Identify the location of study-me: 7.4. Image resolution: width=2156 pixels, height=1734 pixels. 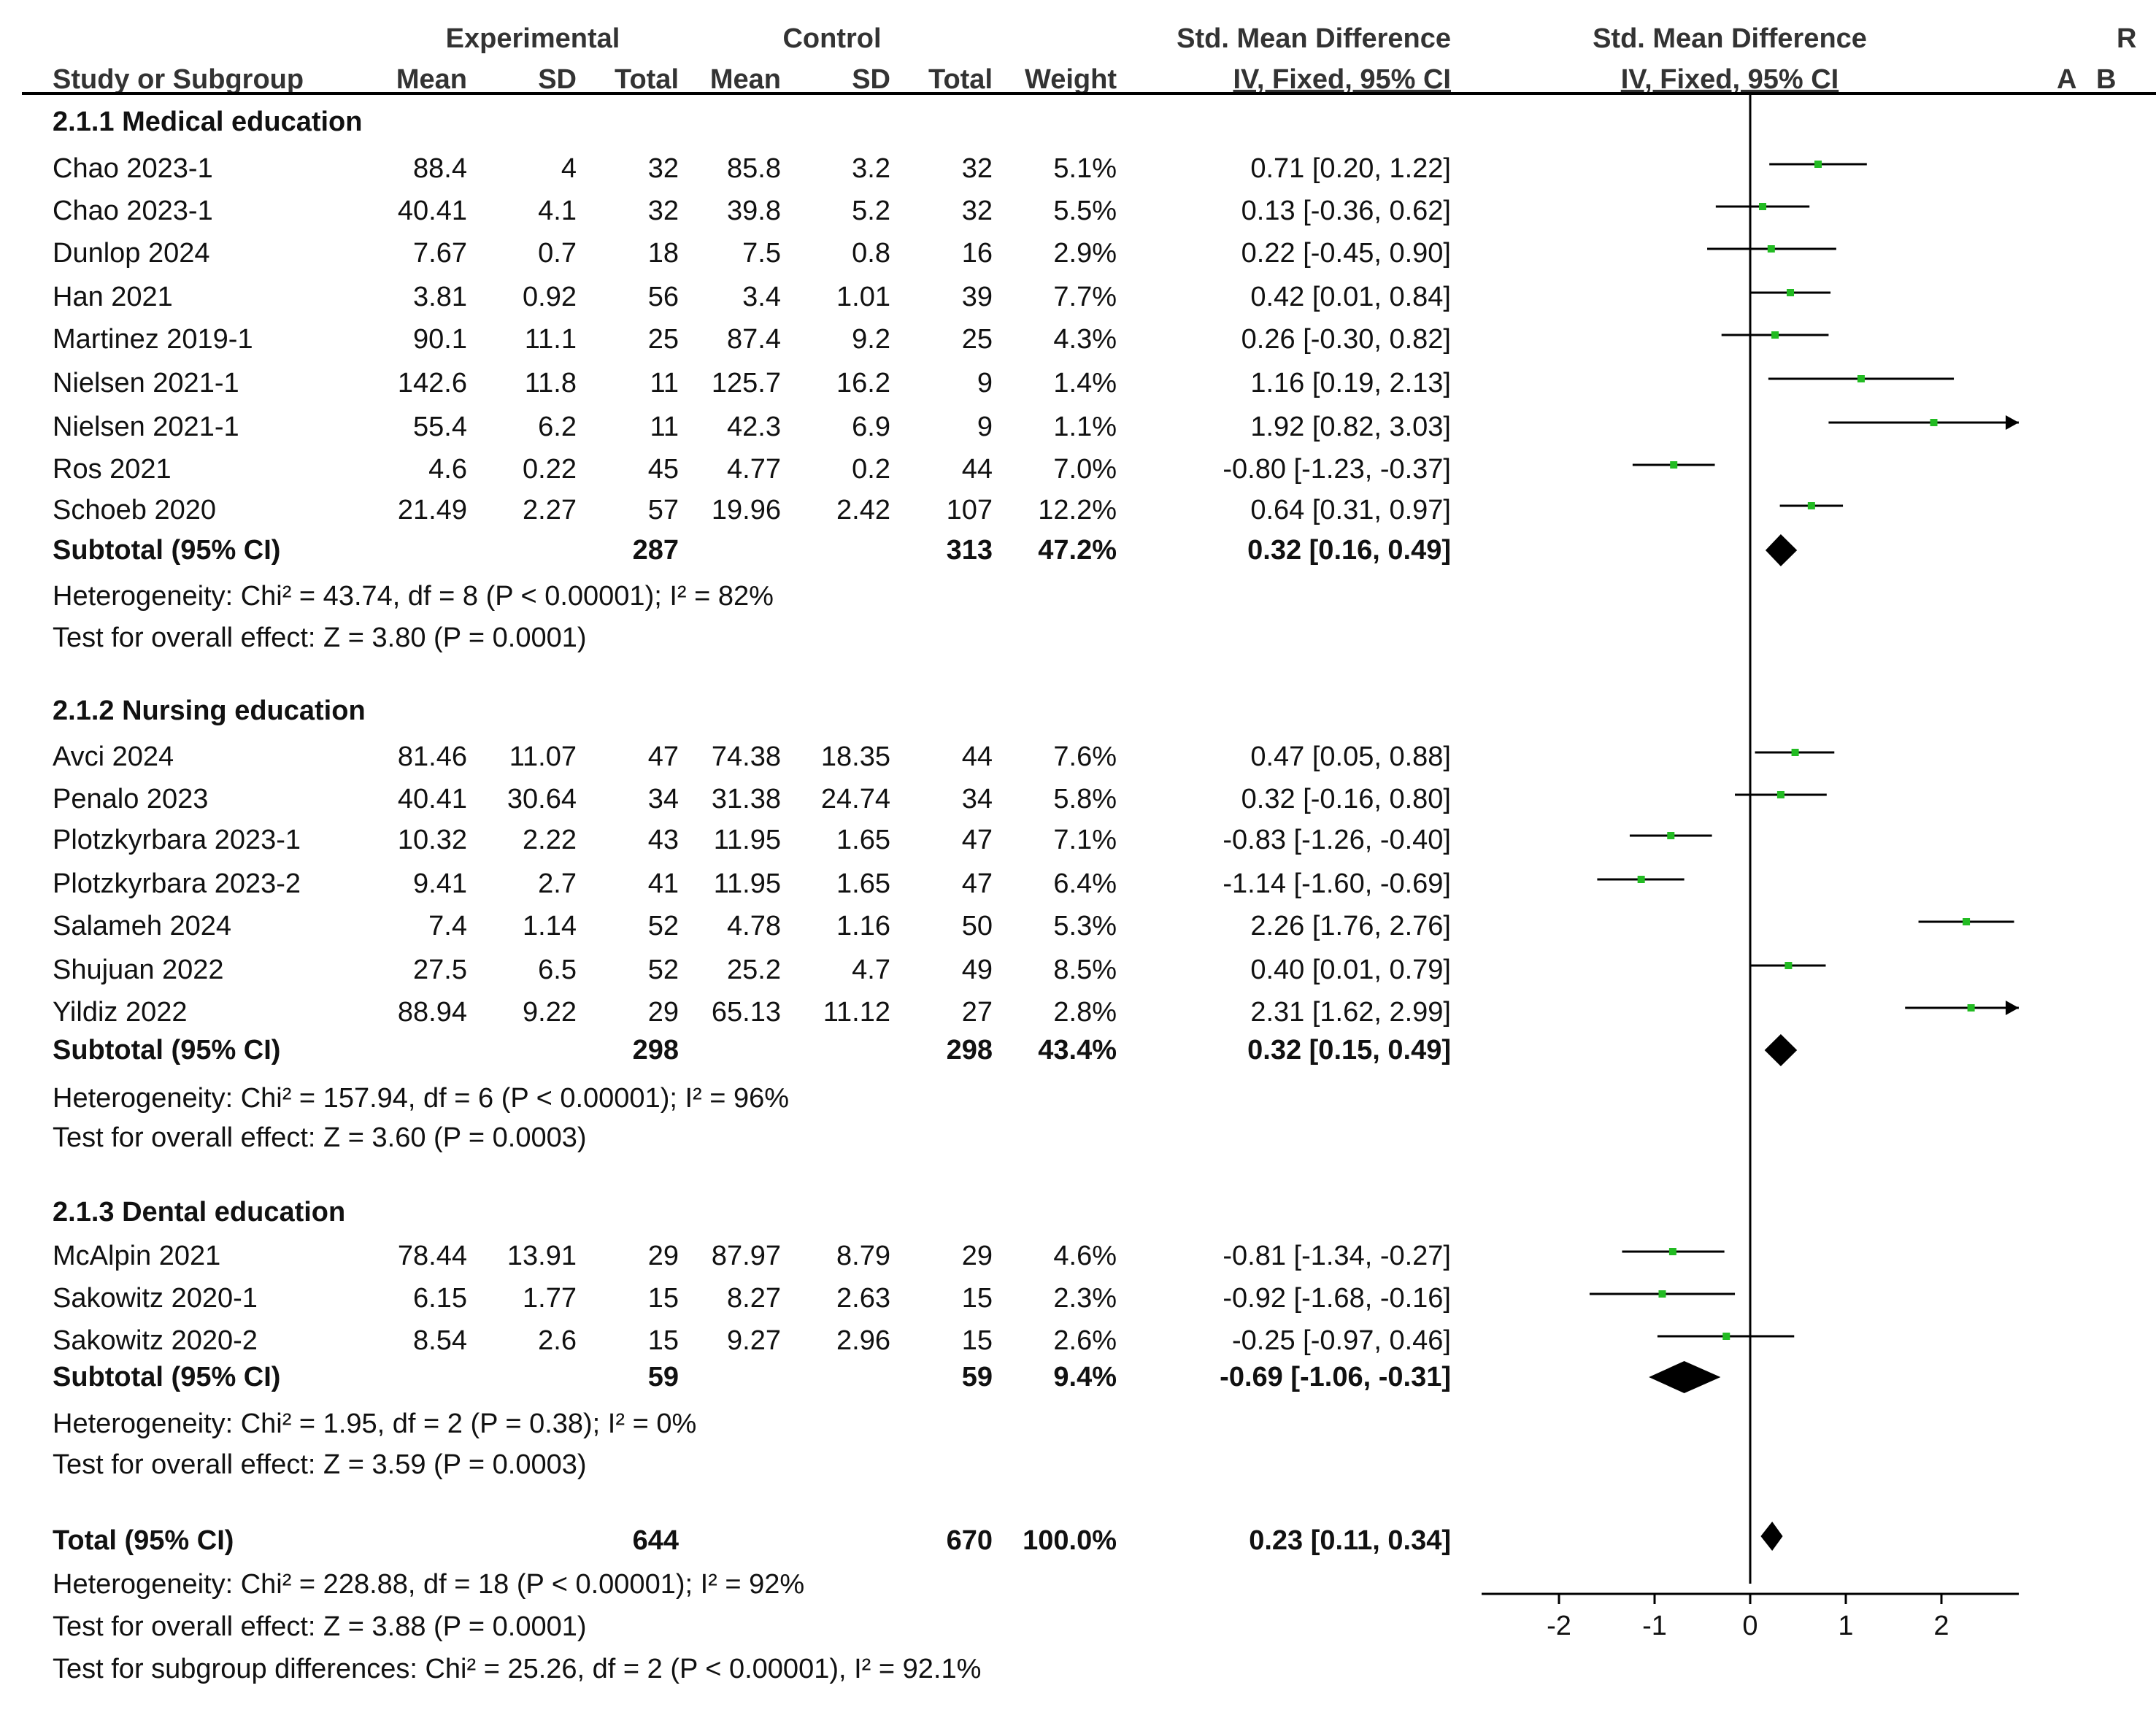
(447, 926).